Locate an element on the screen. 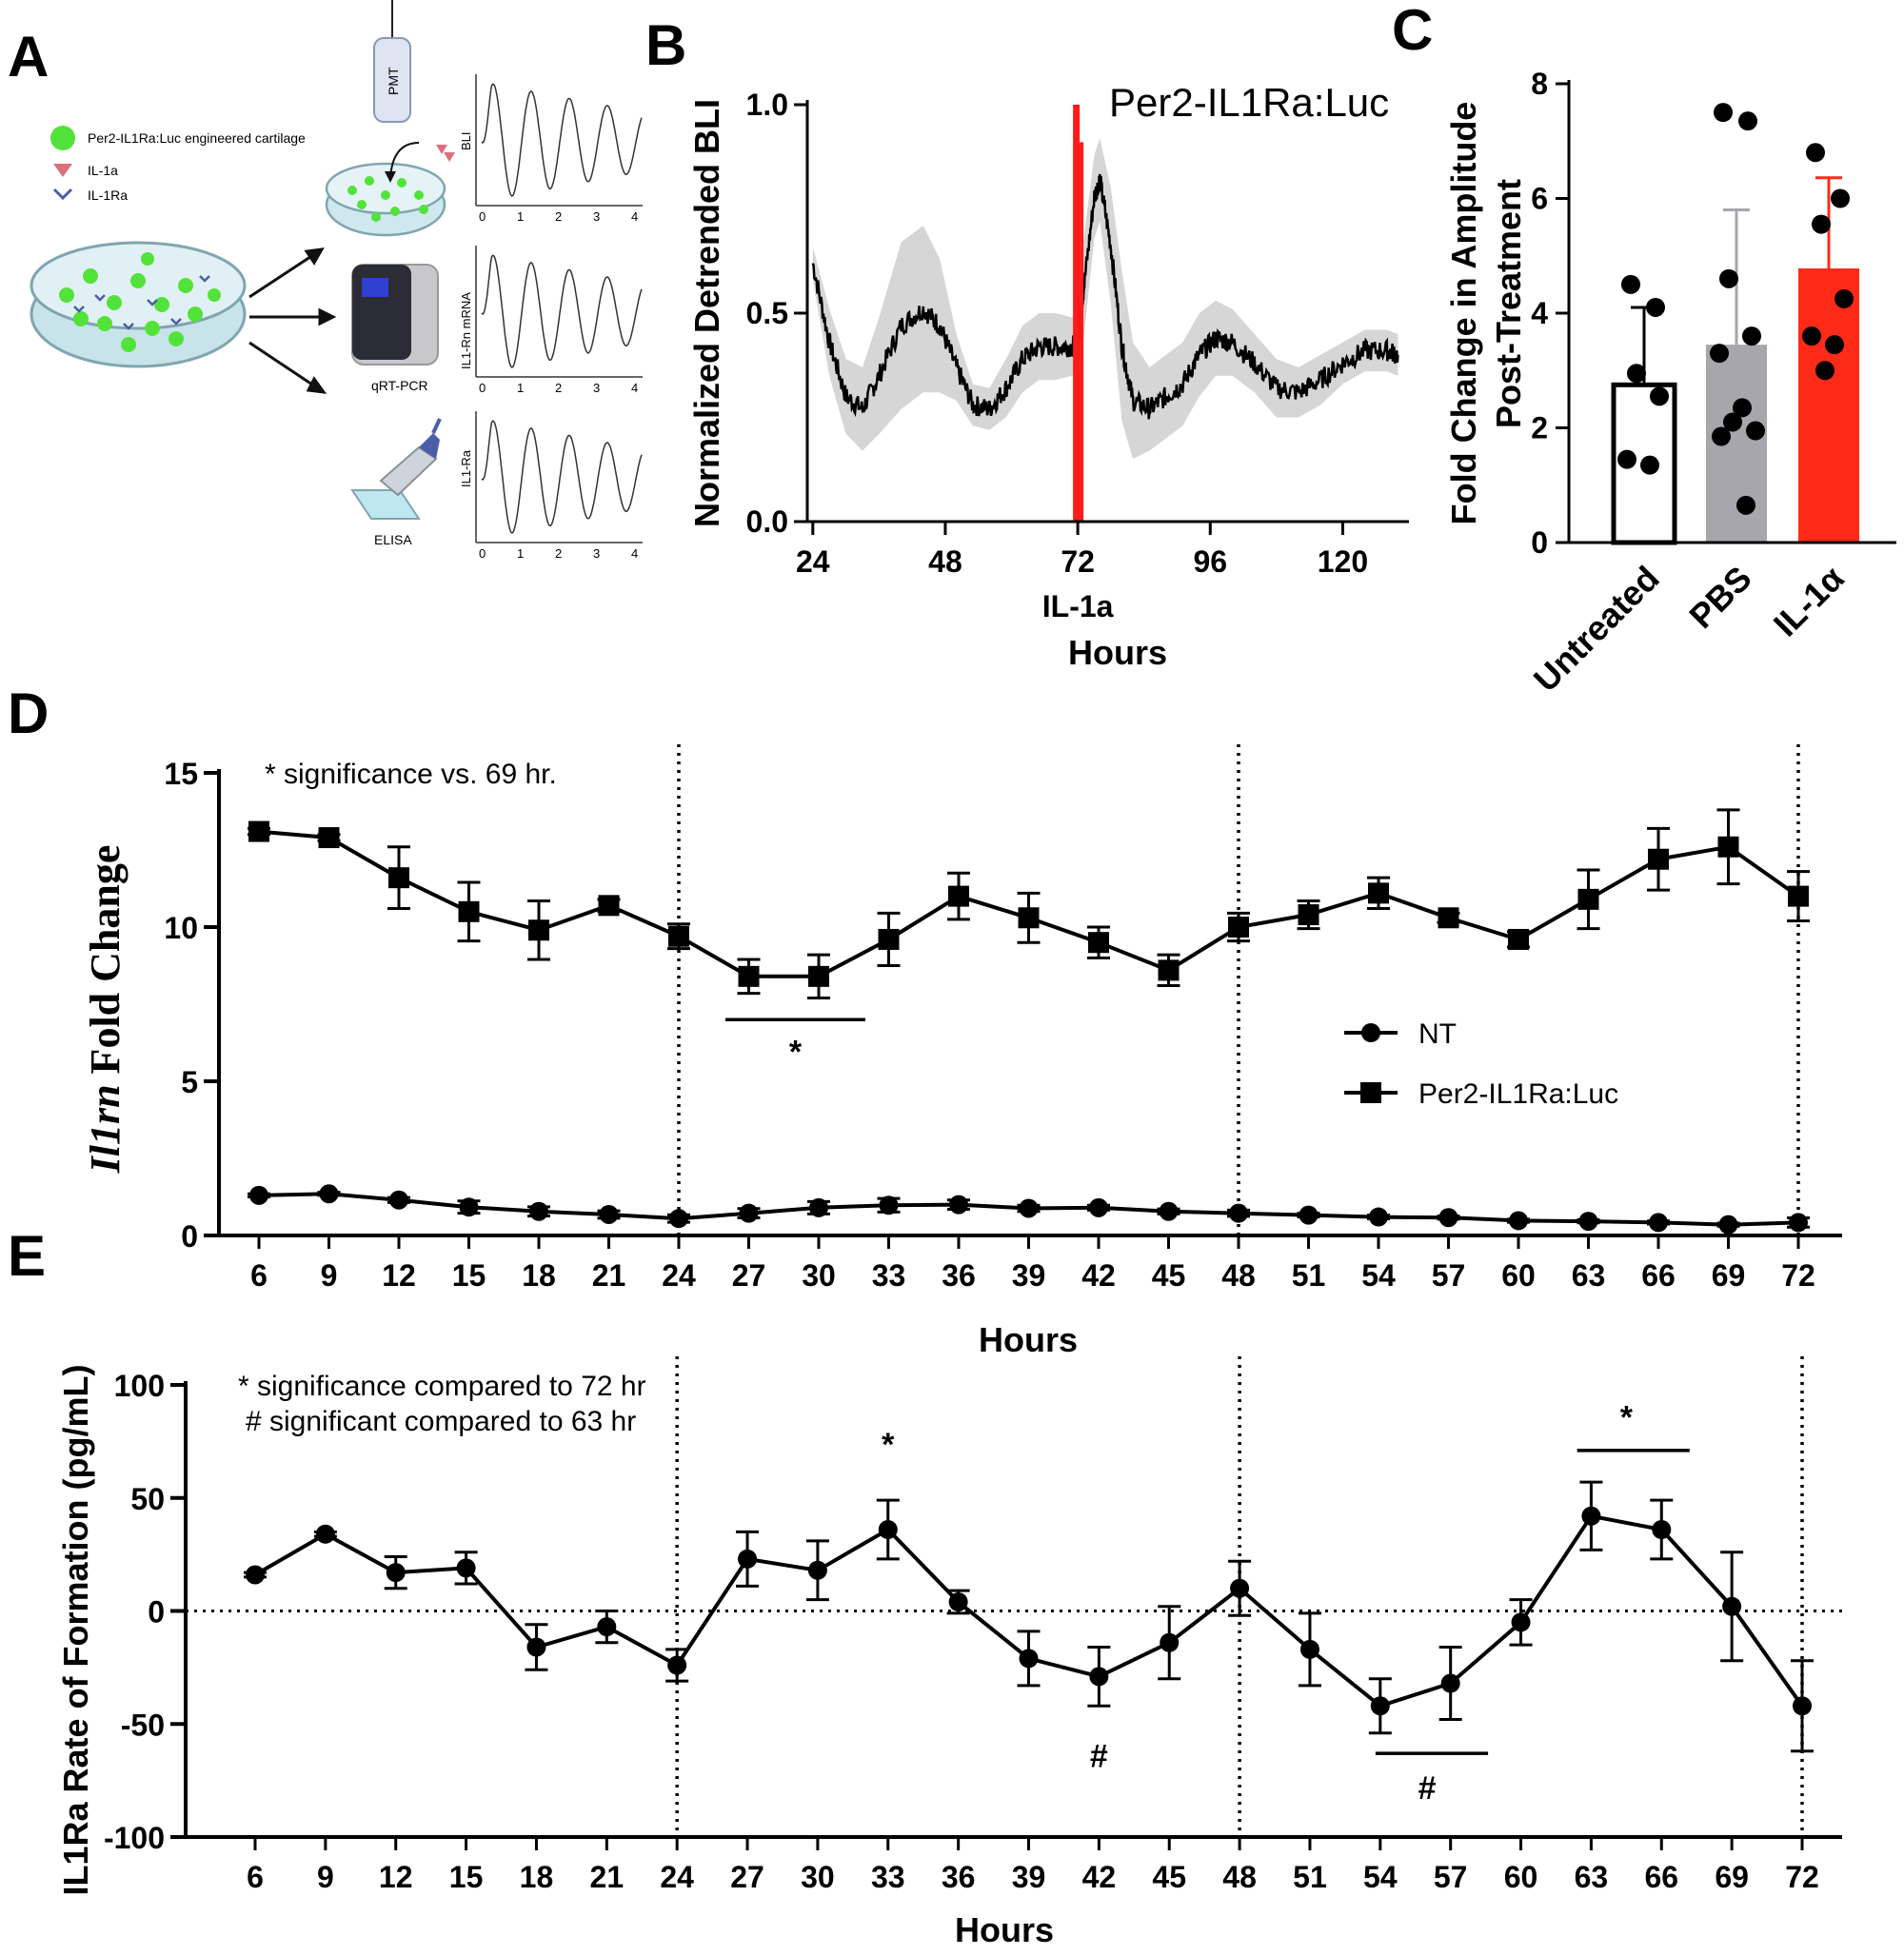  x-category-label: PBS is located at coordinates (1719, 598).